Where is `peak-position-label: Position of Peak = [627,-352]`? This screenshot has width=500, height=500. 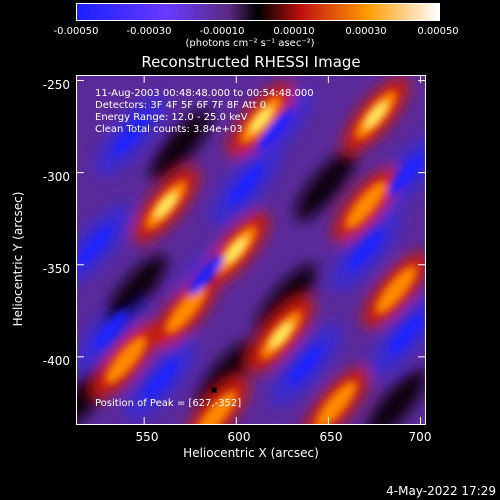
peak-position-label: Position of Peak = [627,-352] is located at coordinates (168, 403).